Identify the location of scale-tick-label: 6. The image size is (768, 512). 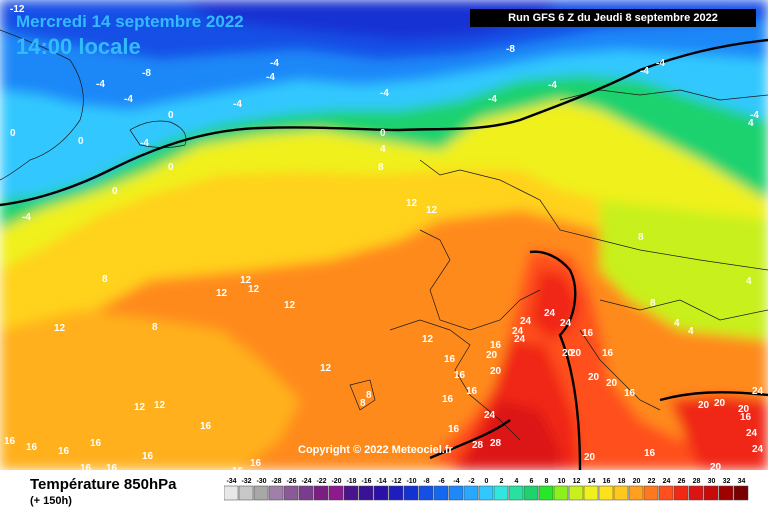
(532, 481).